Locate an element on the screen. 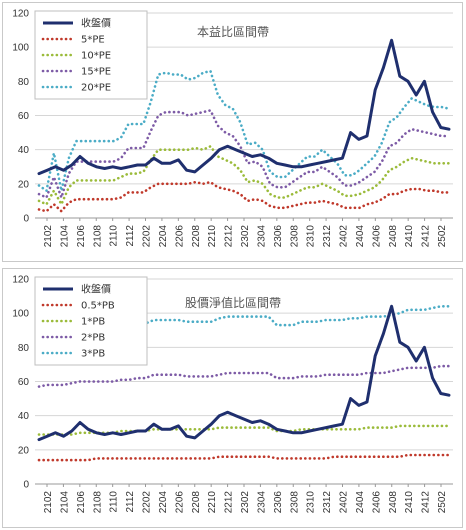 Image resolution: width=466 pixels, height=530 pixels. series-line-m2 is located at coordinates (244, 175).